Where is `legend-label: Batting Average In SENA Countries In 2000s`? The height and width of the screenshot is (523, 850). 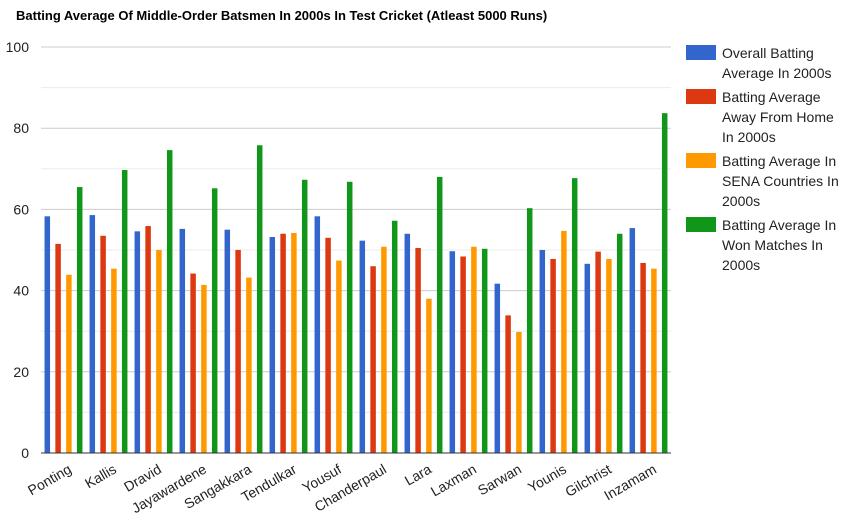
legend-label: Batting Average In SENA Countries In 2000s is located at coordinates (780, 181).